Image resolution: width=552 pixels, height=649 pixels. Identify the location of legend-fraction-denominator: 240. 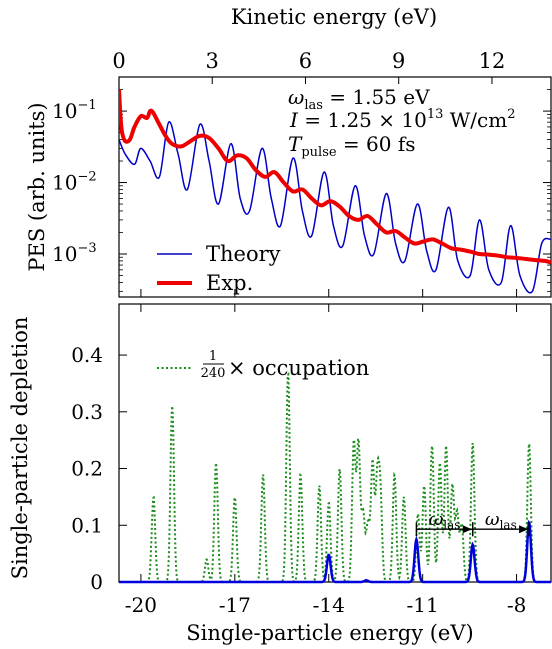
(213, 373).